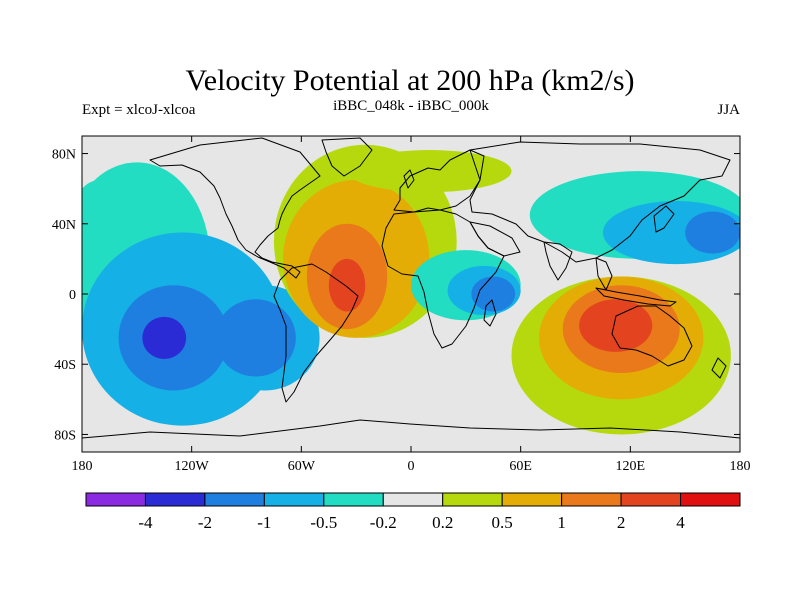 The image size is (800, 600). I want to click on colorbar-label: 0.5, so click(502, 522).